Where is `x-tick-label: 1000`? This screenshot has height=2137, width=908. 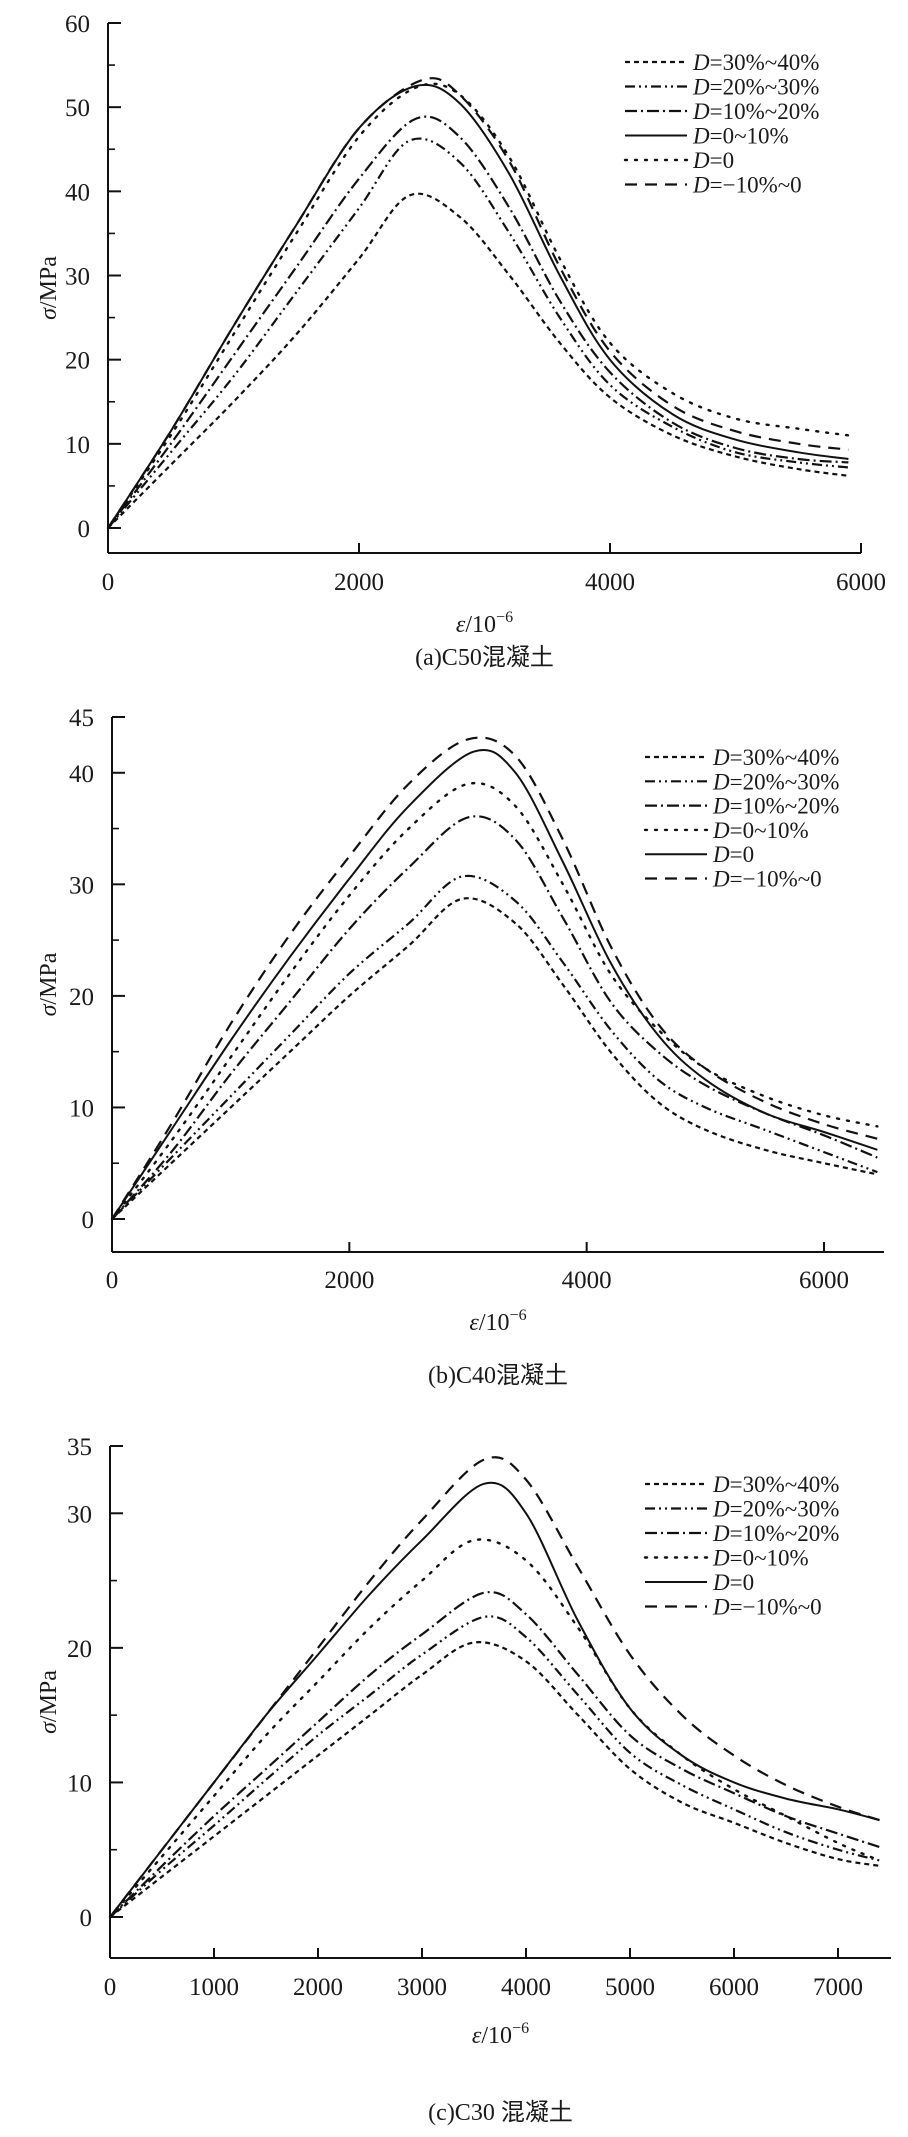
x-tick-label: 1000 is located at coordinates (214, 1987).